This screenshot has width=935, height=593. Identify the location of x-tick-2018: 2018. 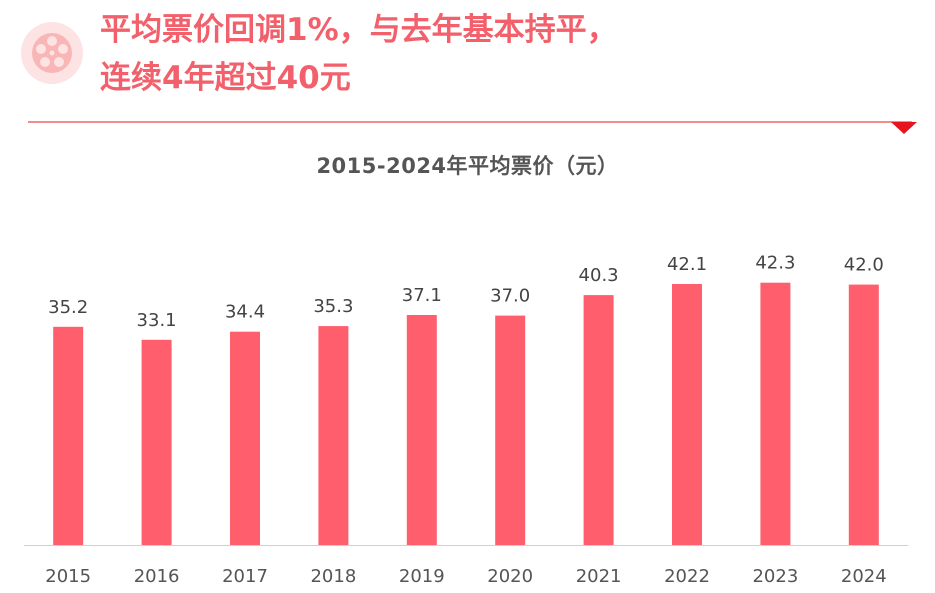
(333, 576).